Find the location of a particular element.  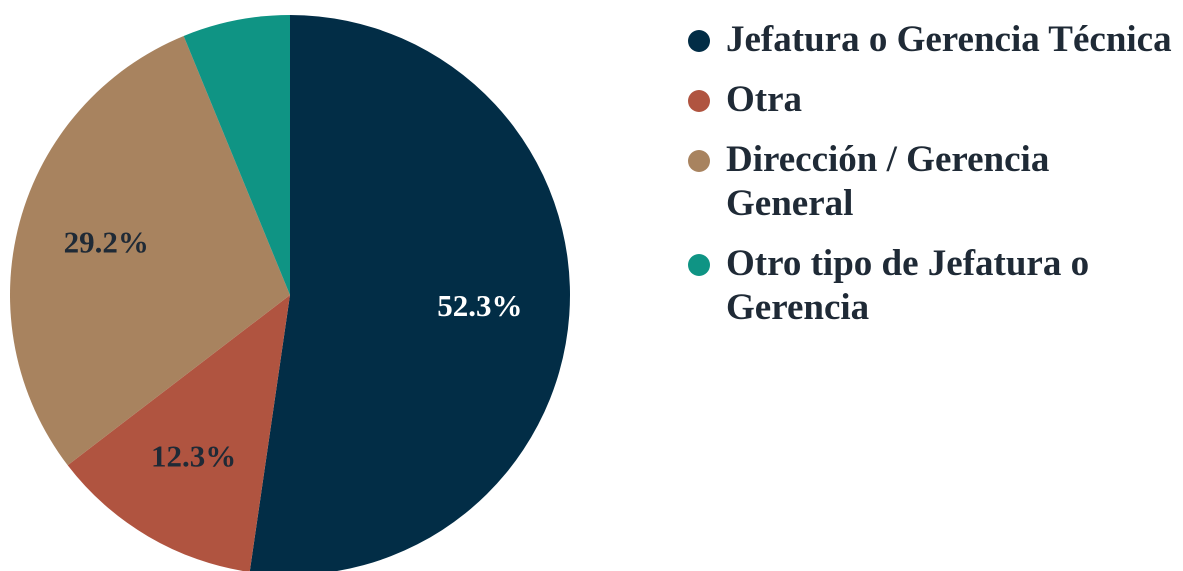

legend-item: Otro tipo de Jefatura o Gerencia is located at coordinates (935, 286).